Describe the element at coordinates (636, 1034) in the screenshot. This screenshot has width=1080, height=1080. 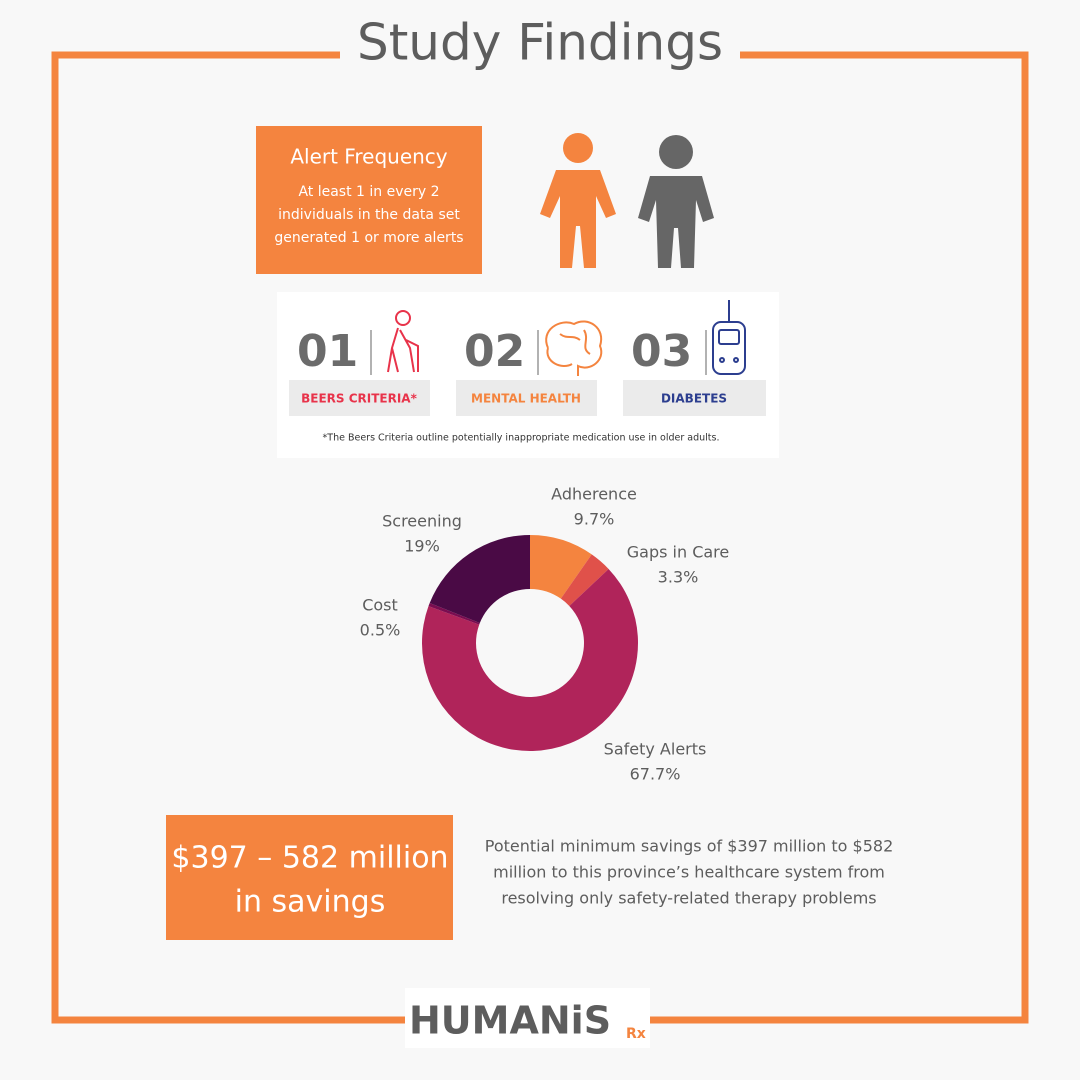
I see `logo-suffix: Rx` at that location.